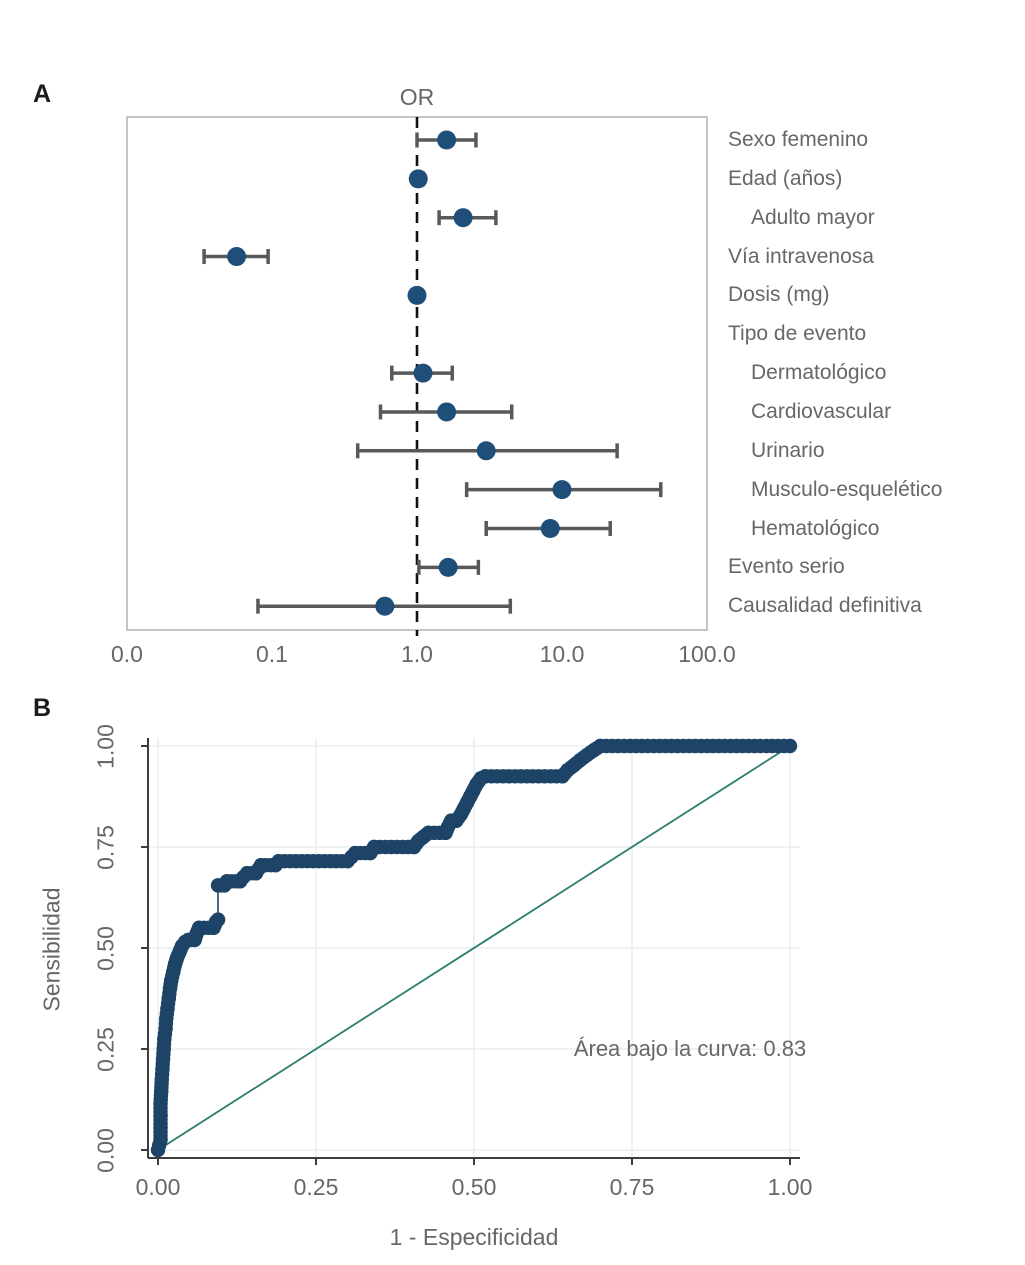 This screenshot has height=1265, width=1025. Describe the element at coordinates (707, 654) in the screenshot. I see `forest-x-tick-label: 100.0` at that location.